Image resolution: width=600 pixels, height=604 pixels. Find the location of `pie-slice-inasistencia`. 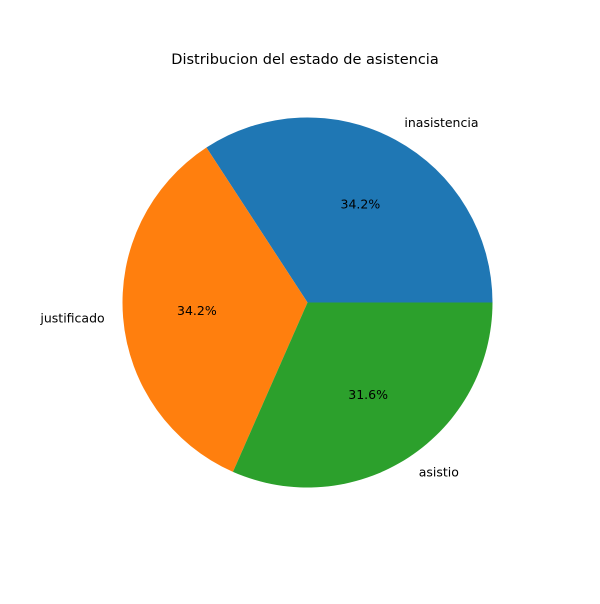

pie-slice-inasistencia is located at coordinates (349, 210).